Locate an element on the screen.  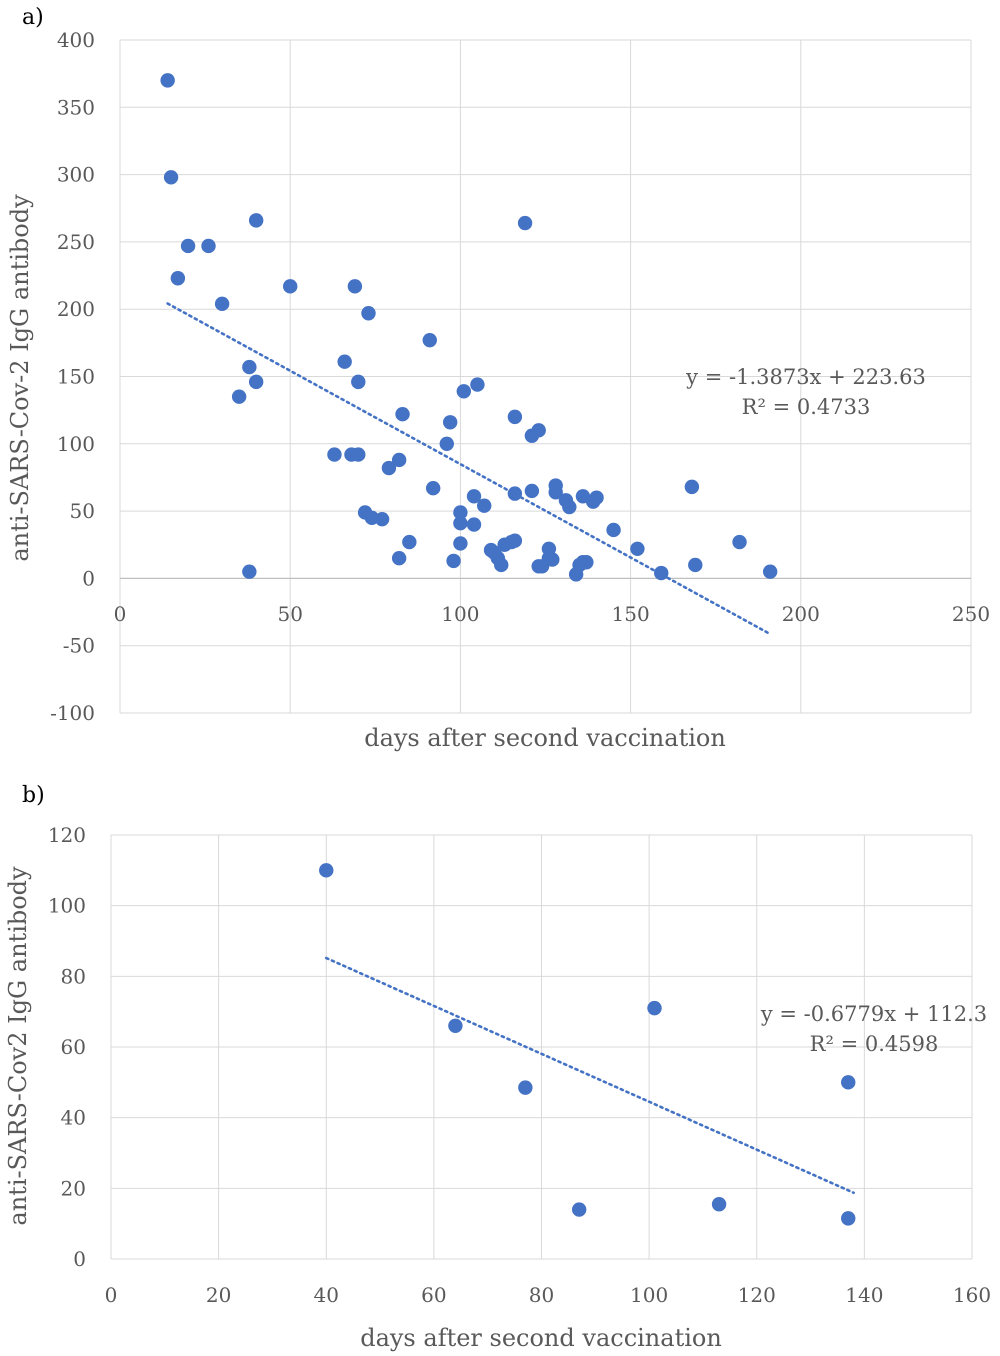
panel-label-b: b) is located at coordinates (33, 795).